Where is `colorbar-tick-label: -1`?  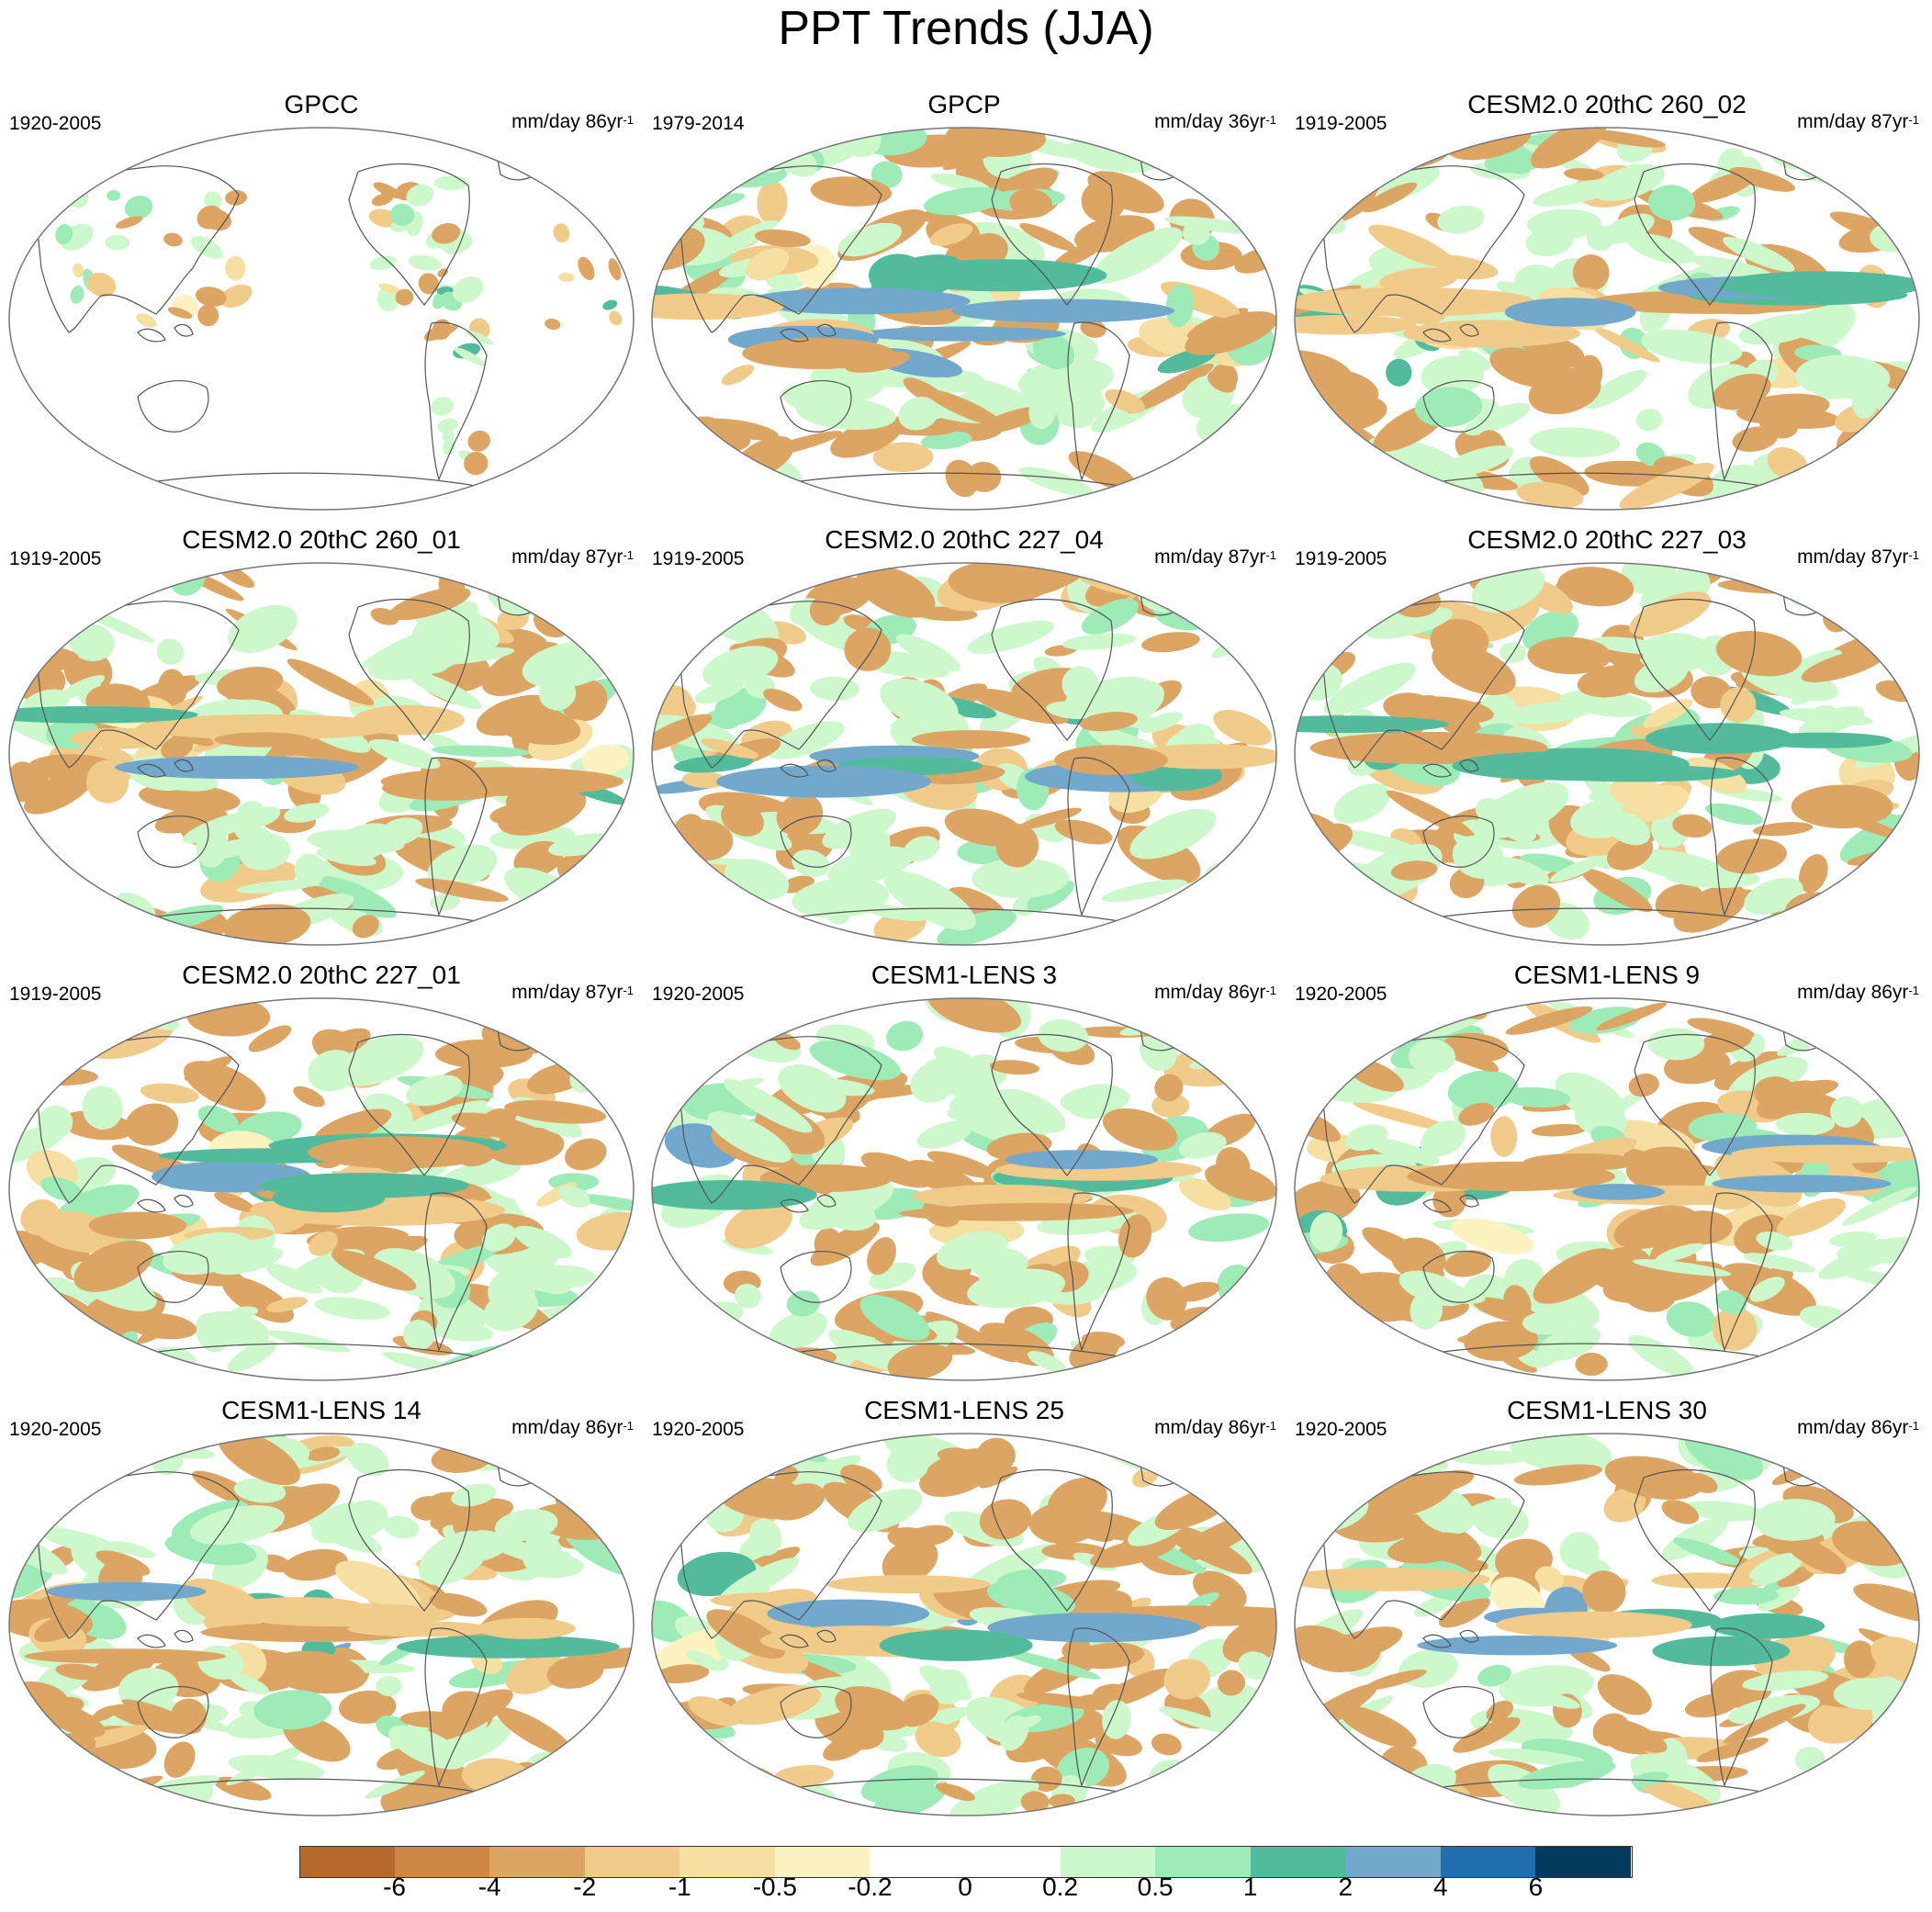
colorbar-tick-label: -1 is located at coordinates (679, 1887).